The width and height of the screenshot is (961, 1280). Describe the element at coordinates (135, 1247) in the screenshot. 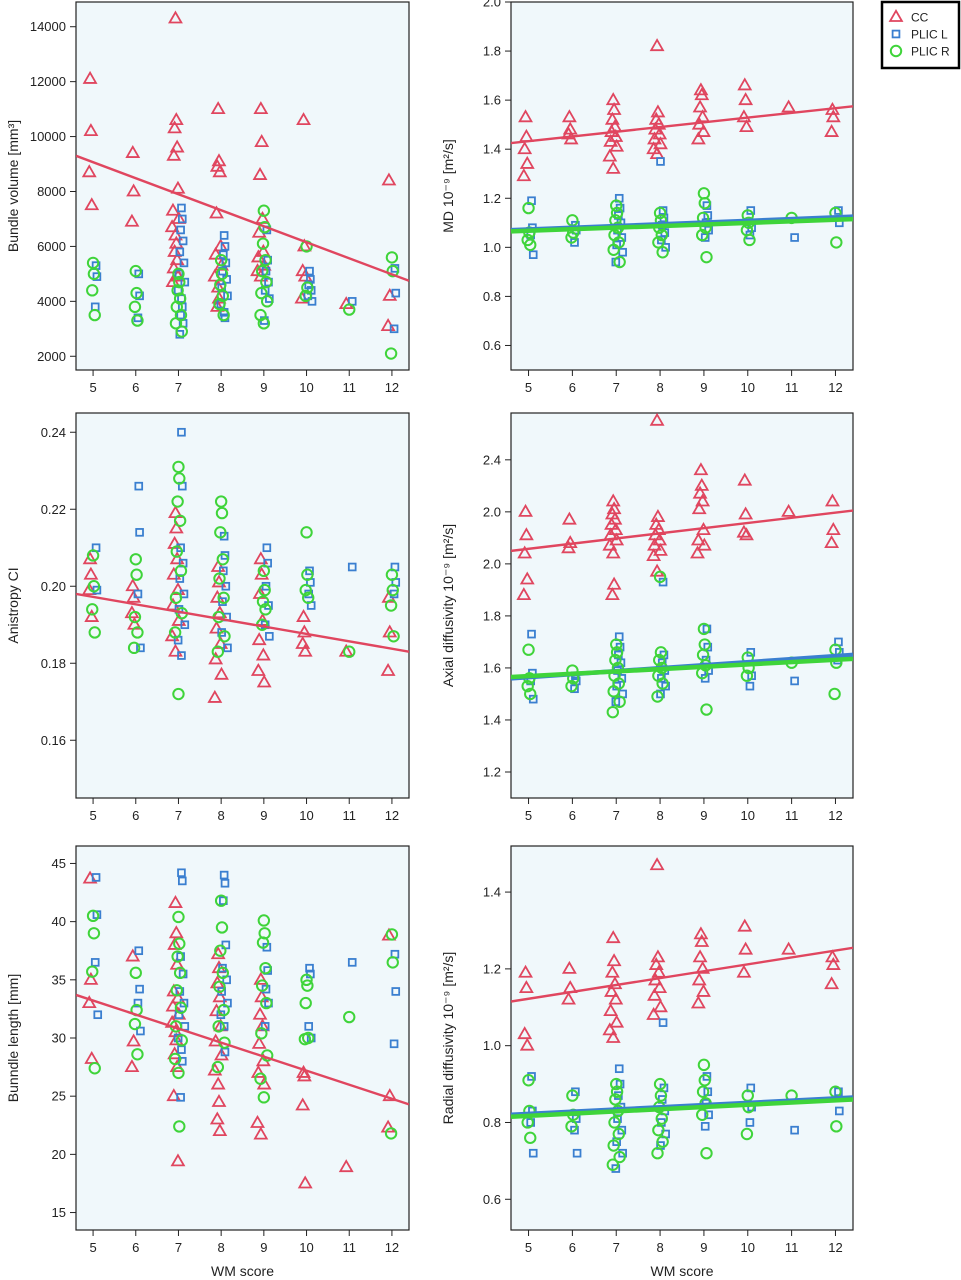

I see `x-tick-label: 6` at that location.